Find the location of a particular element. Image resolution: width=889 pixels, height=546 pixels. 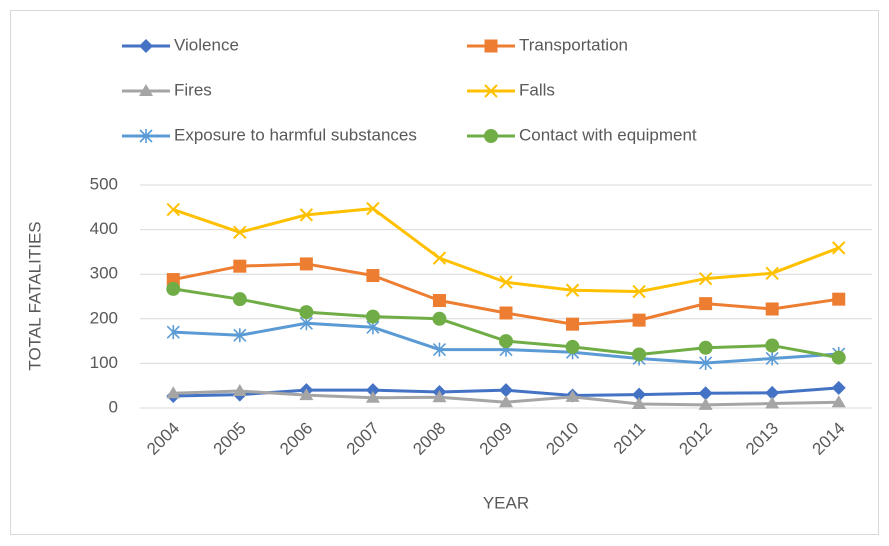

legend-label: Violence is located at coordinates (206, 44).